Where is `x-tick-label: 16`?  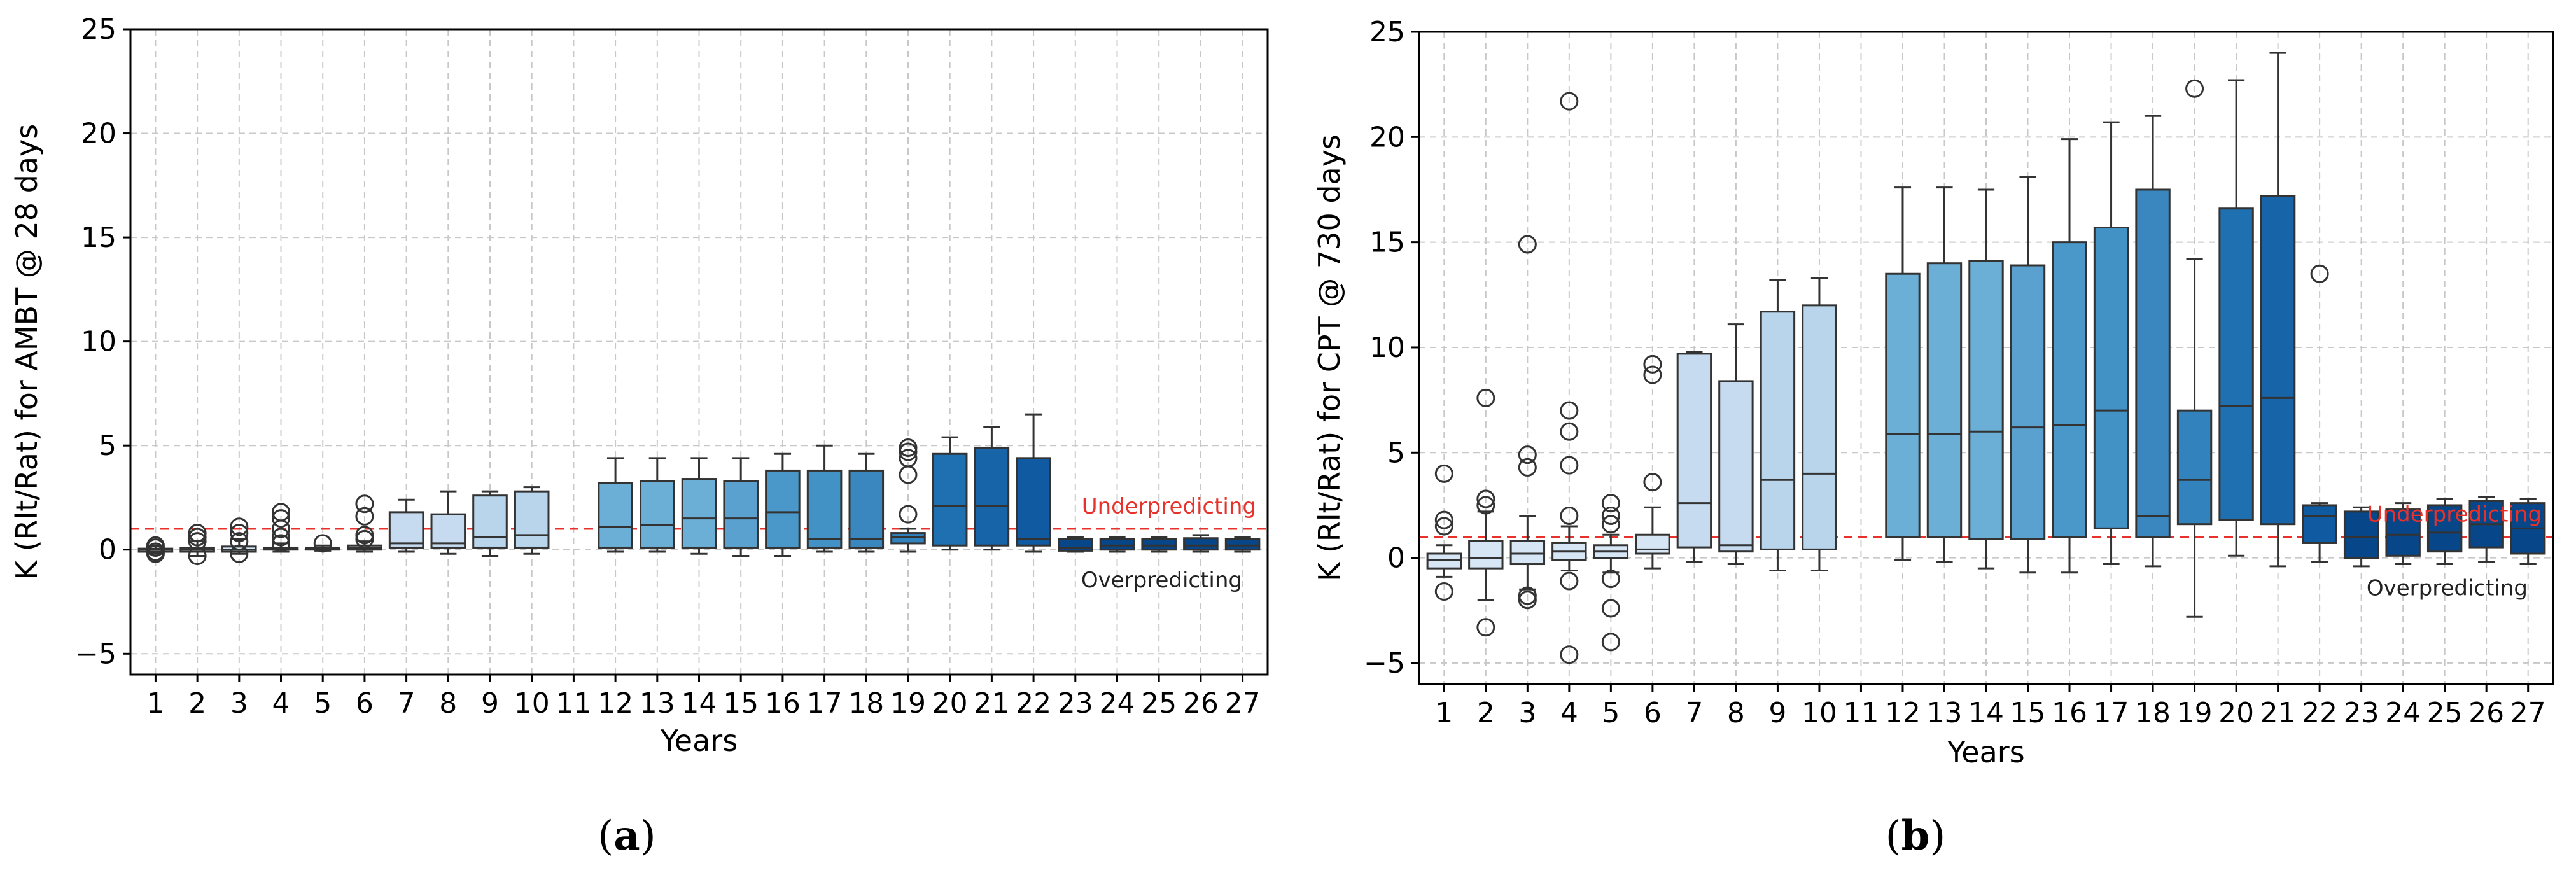 x-tick-label: 16 is located at coordinates (783, 703).